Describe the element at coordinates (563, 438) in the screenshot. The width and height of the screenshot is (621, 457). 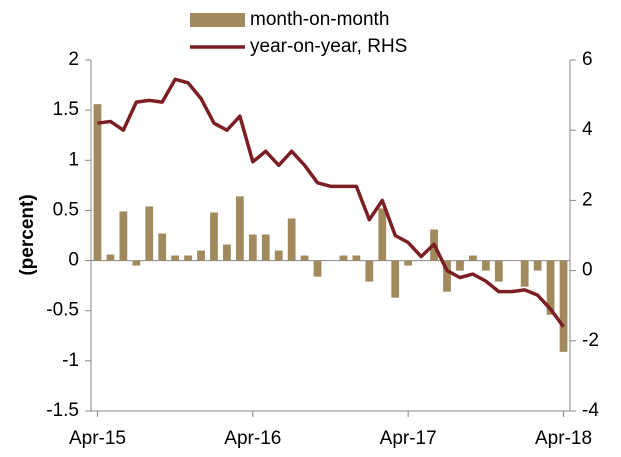
I see `x-tick-label: Apr-18` at that location.